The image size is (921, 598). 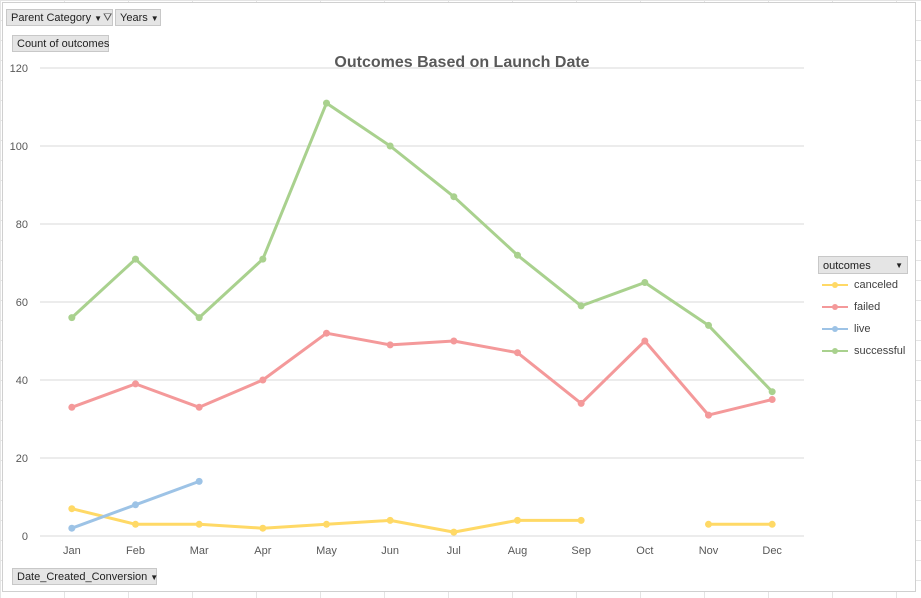 I want to click on x-tick-label: Feb, so click(x=135, y=551).